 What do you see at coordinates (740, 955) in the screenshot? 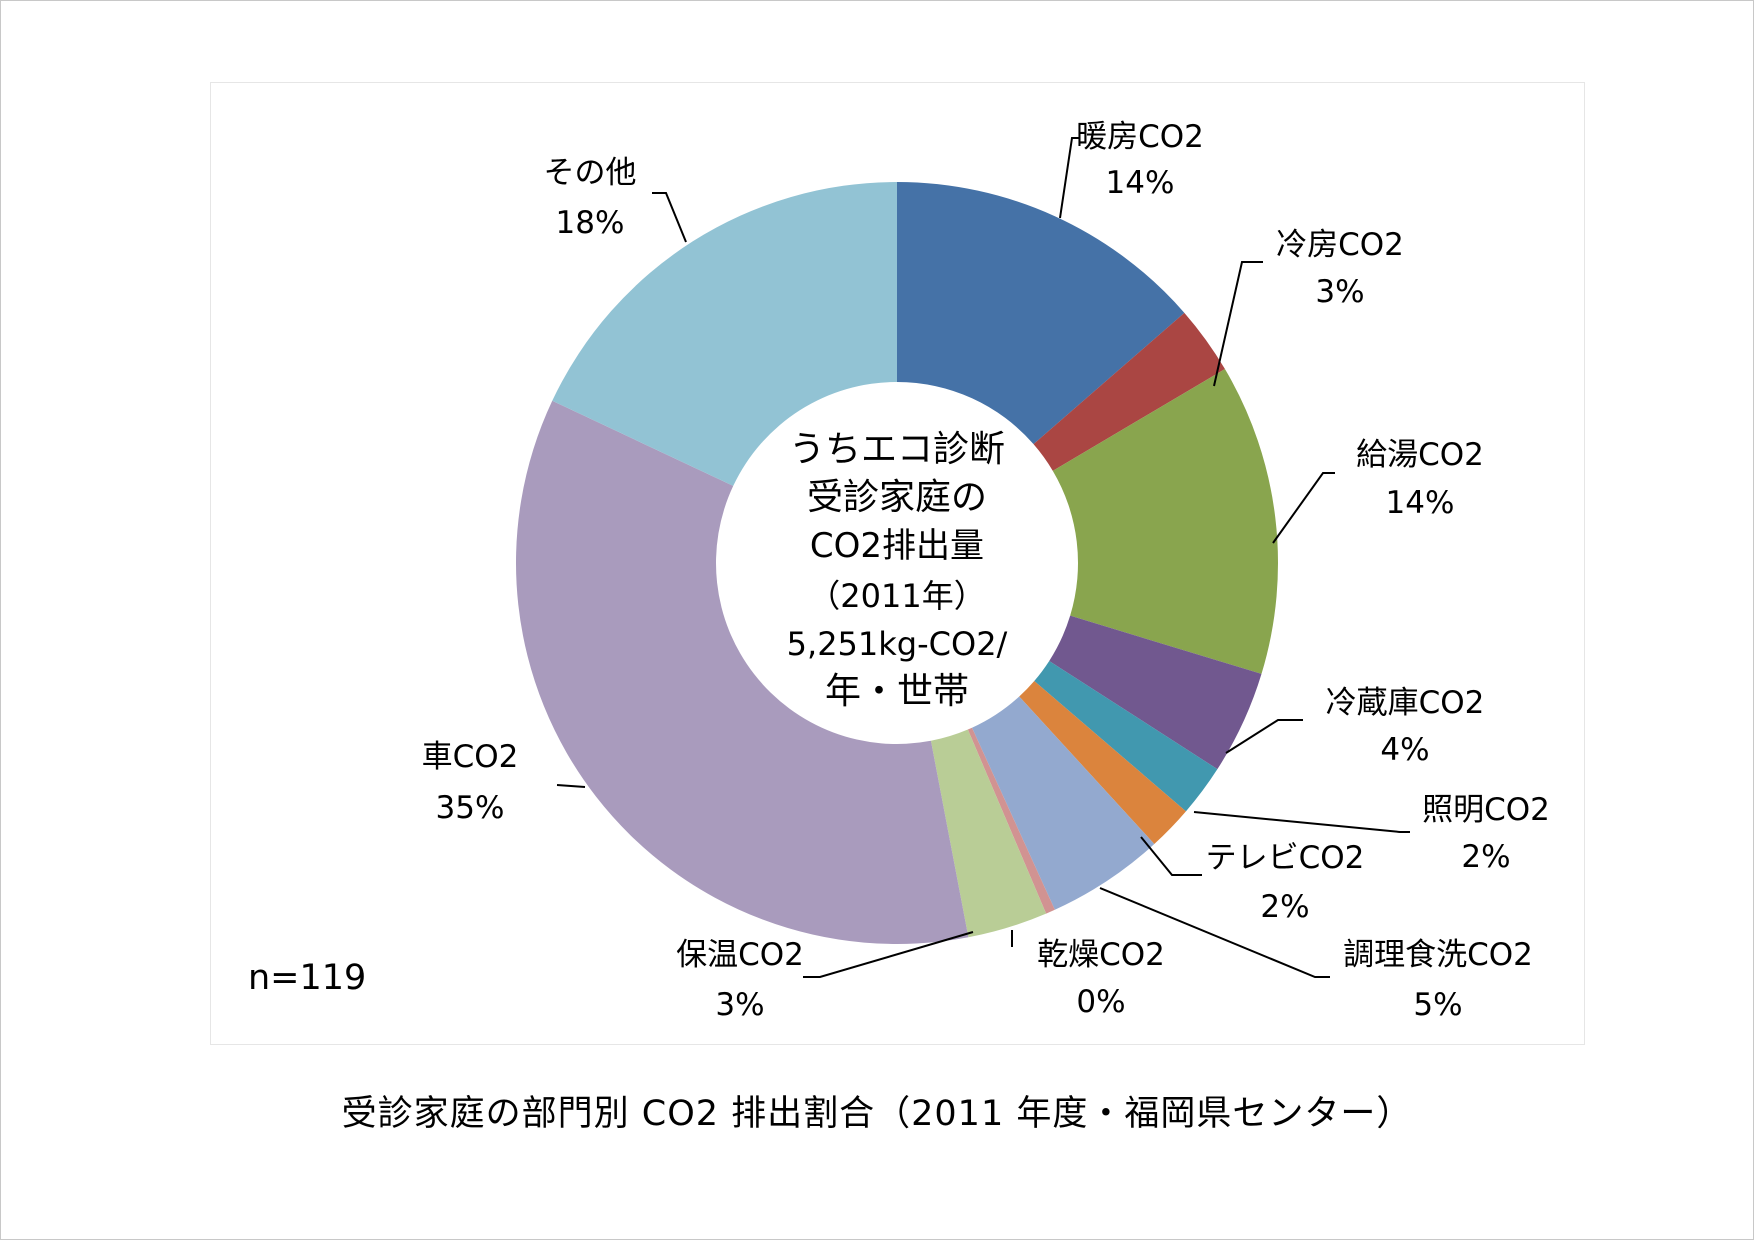
I see `slice-label-name-9: 保温CO2` at bounding box center [740, 955].